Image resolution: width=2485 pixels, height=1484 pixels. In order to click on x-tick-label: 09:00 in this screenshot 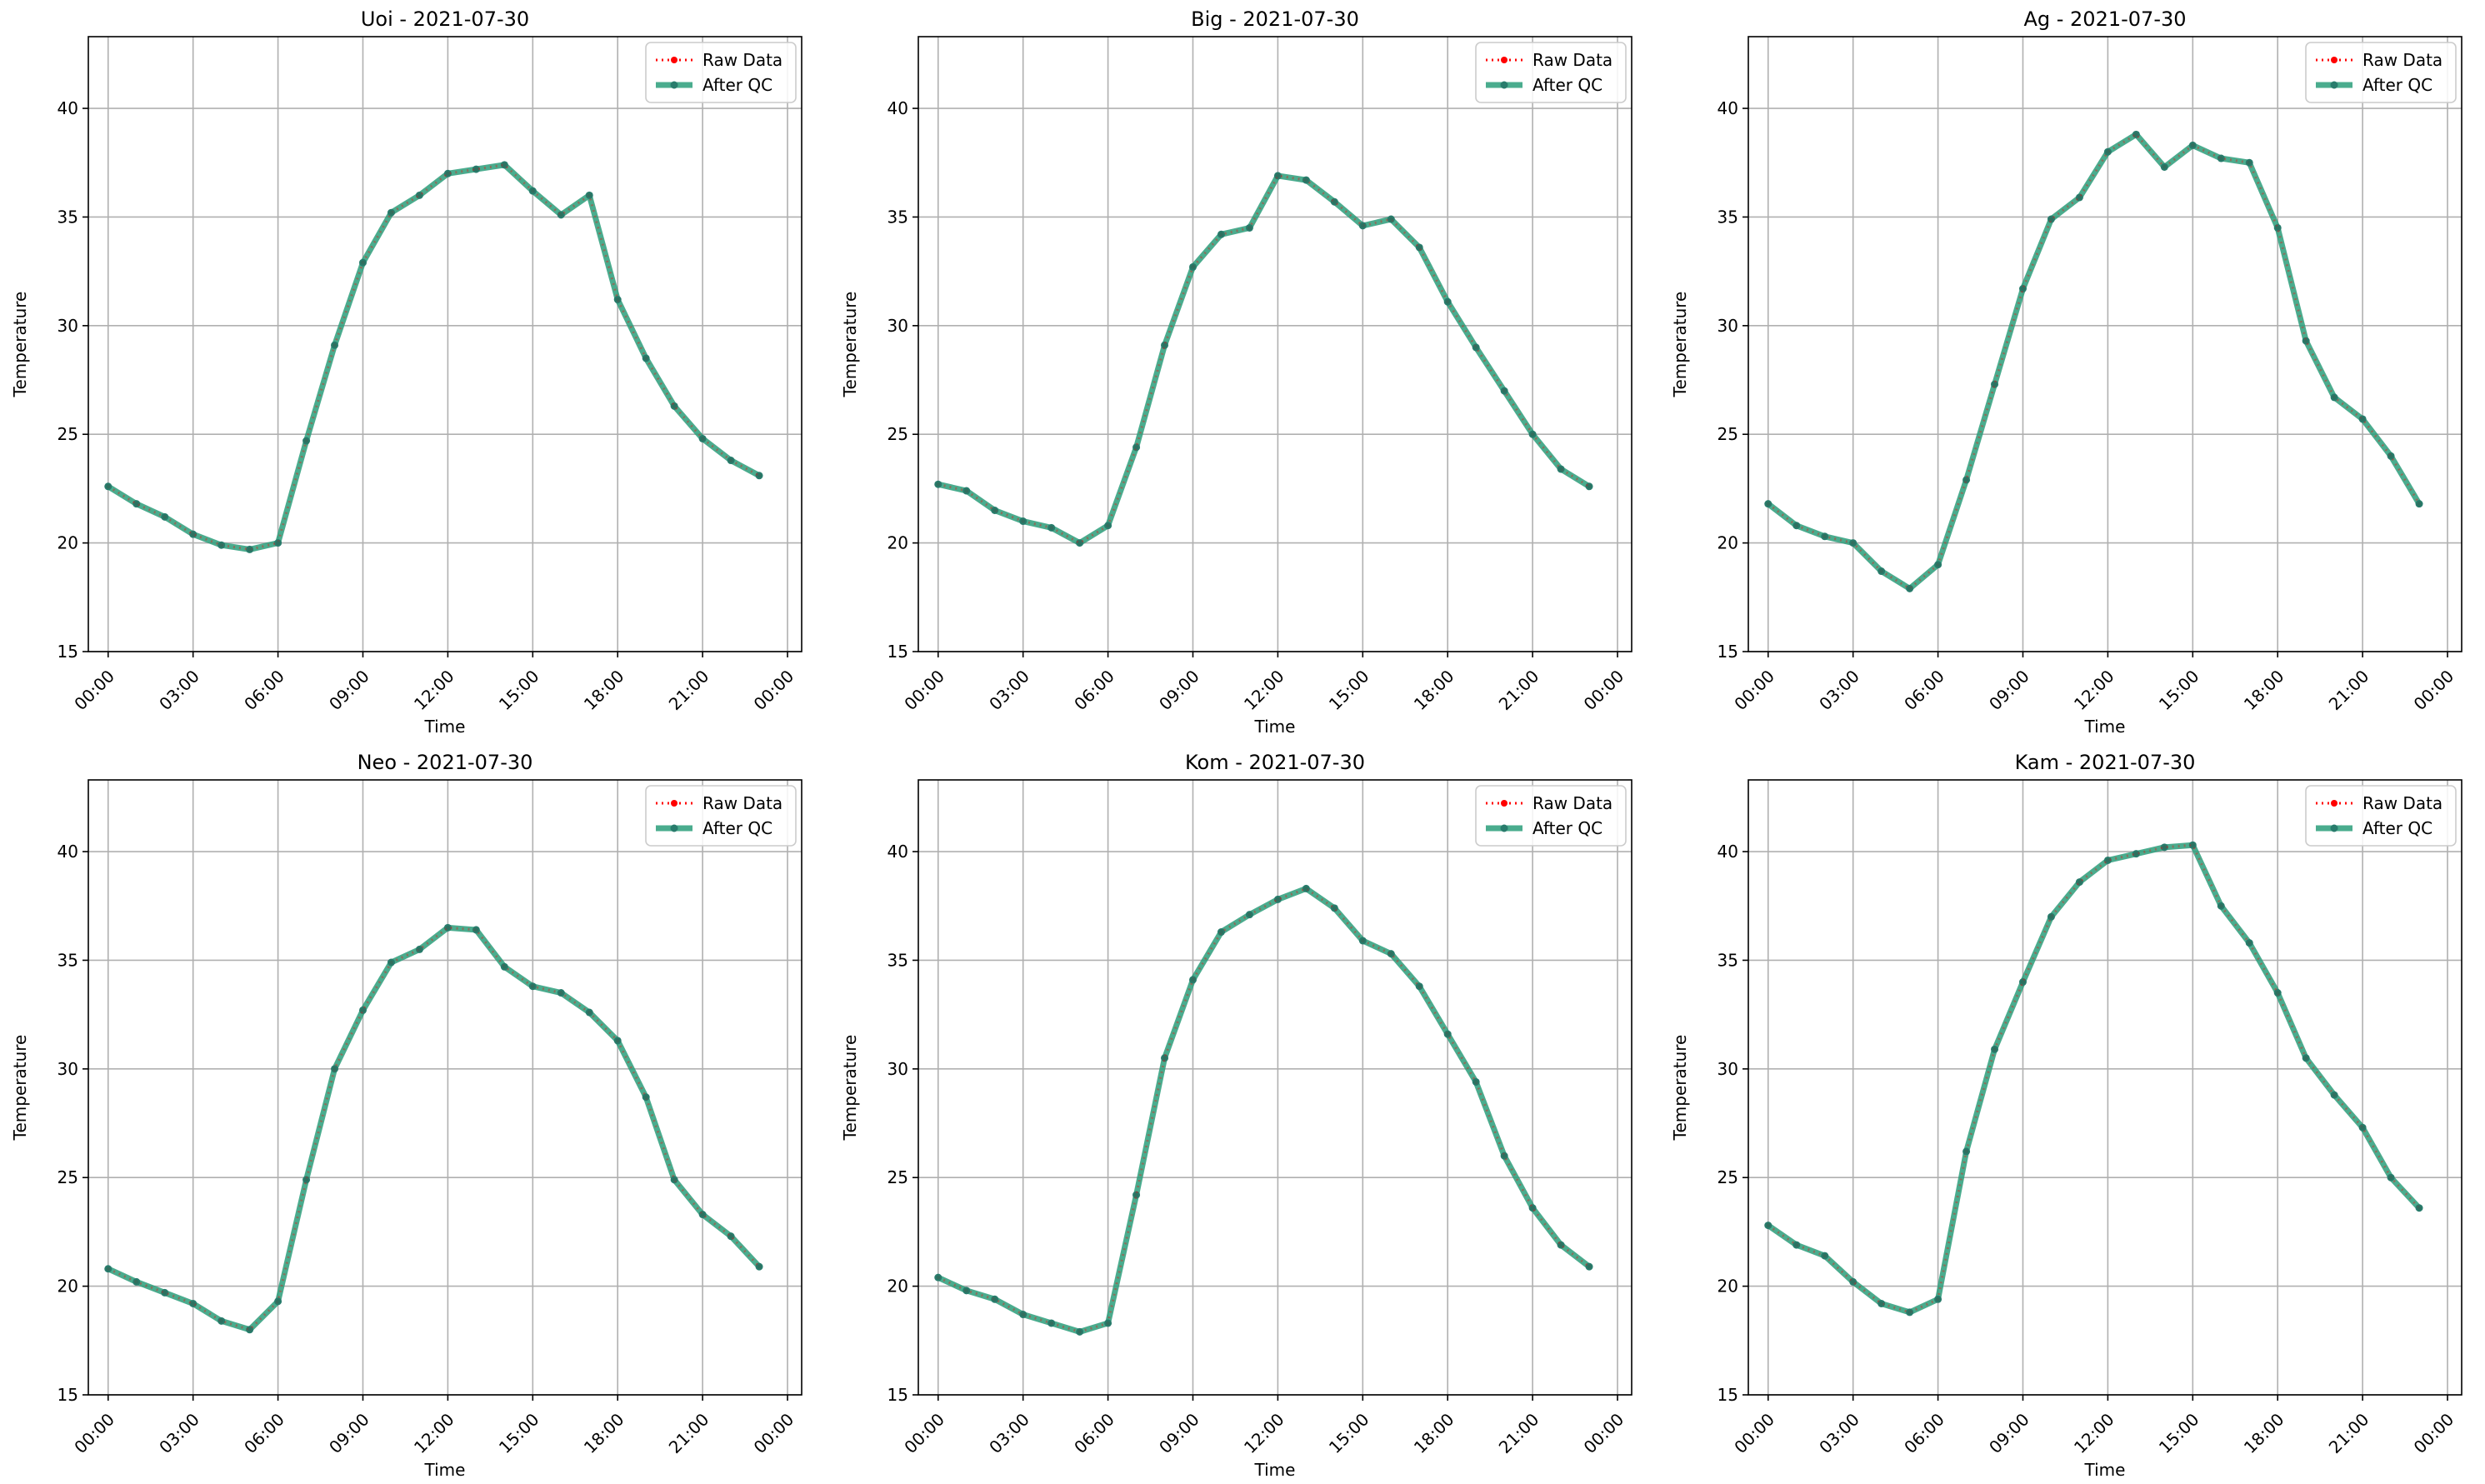, I will do `click(349, 1433)`.